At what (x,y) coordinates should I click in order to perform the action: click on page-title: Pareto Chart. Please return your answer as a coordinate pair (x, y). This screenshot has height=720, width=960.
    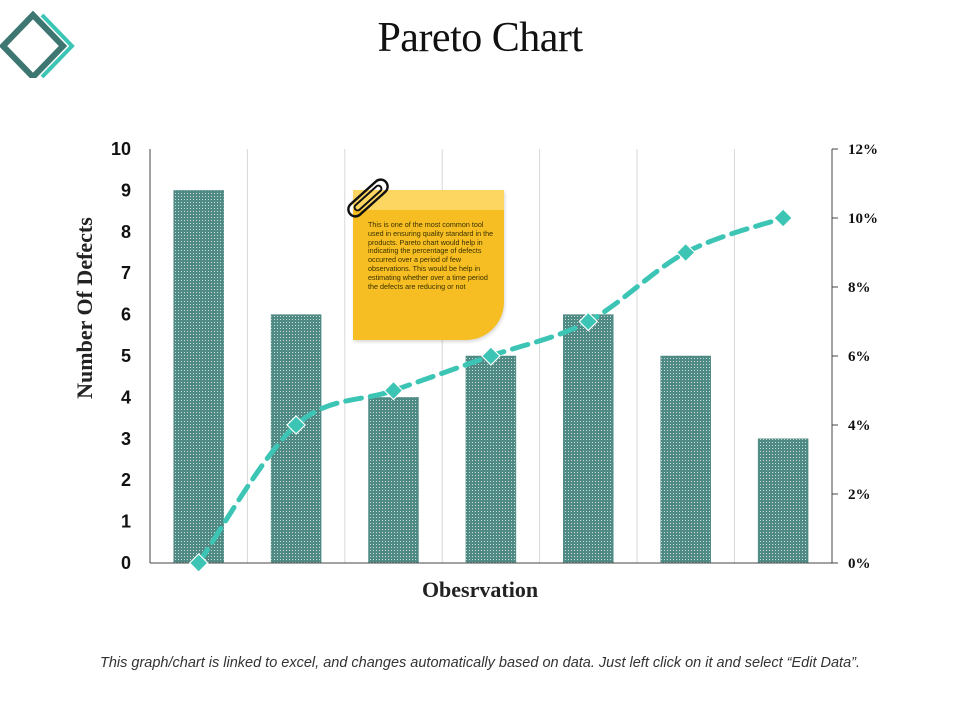
    Looking at the image, I should click on (480, 38).